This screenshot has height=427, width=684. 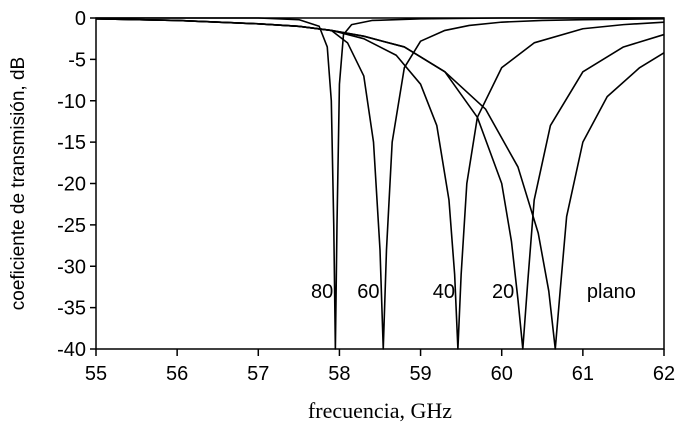 I want to click on y-tick-label: -10, so click(x=71, y=102).